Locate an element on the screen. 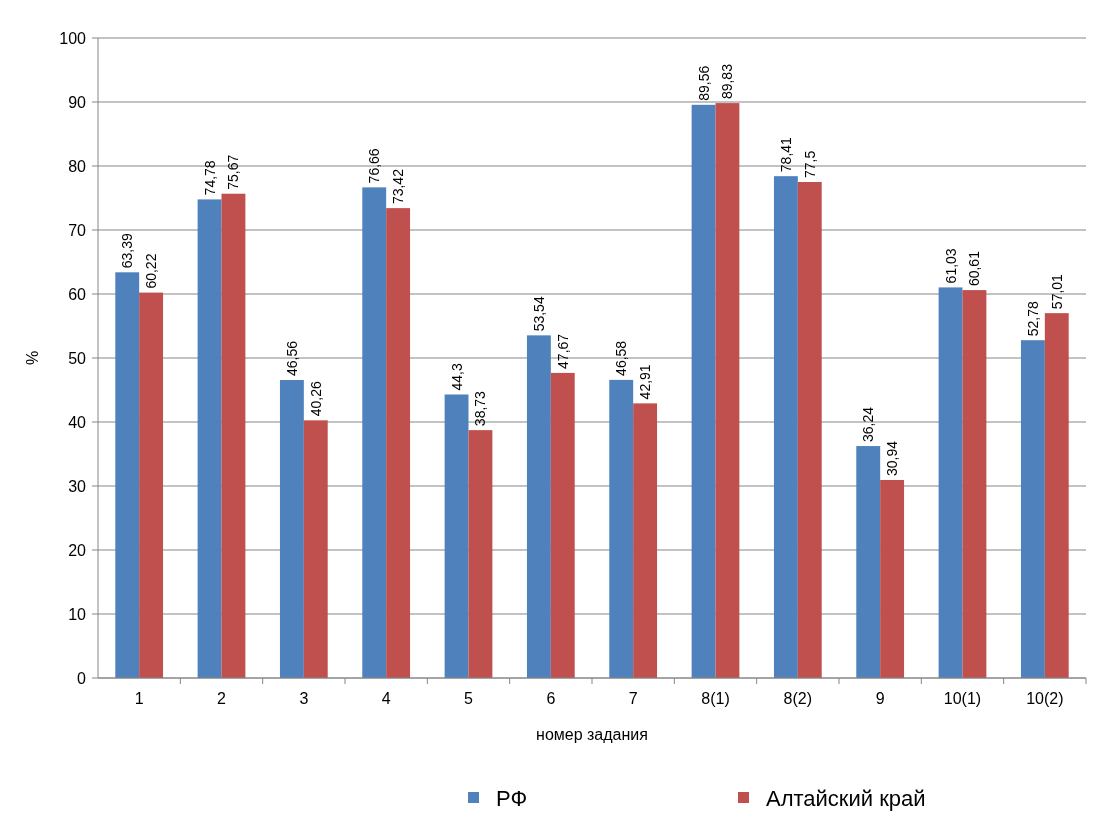 The image size is (1104, 832). data-label: 61,03 is located at coordinates (950, 266).